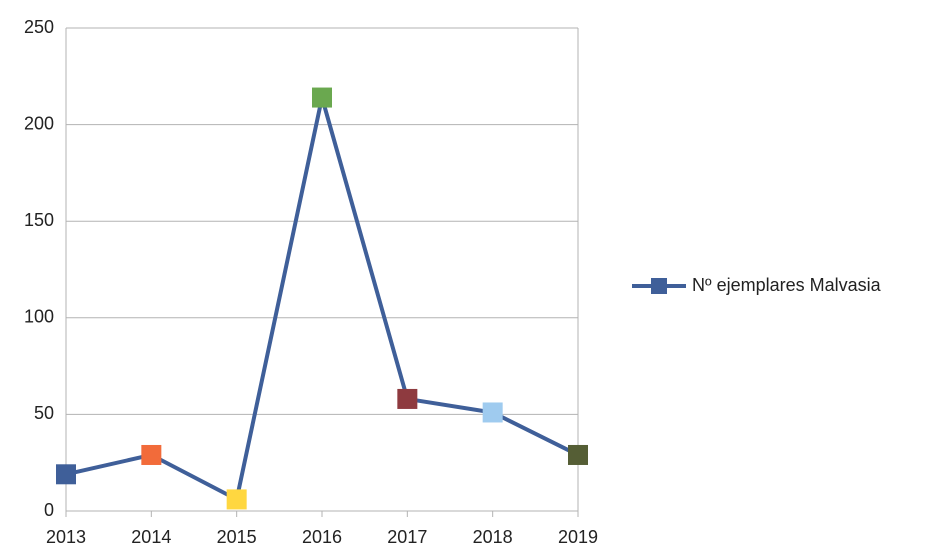 Image resolution: width=944 pixels, height=552 pixels. Describe the element at coordinates (578, 537) in the screenshot. I see `x-tick-label: 2019` at that location.